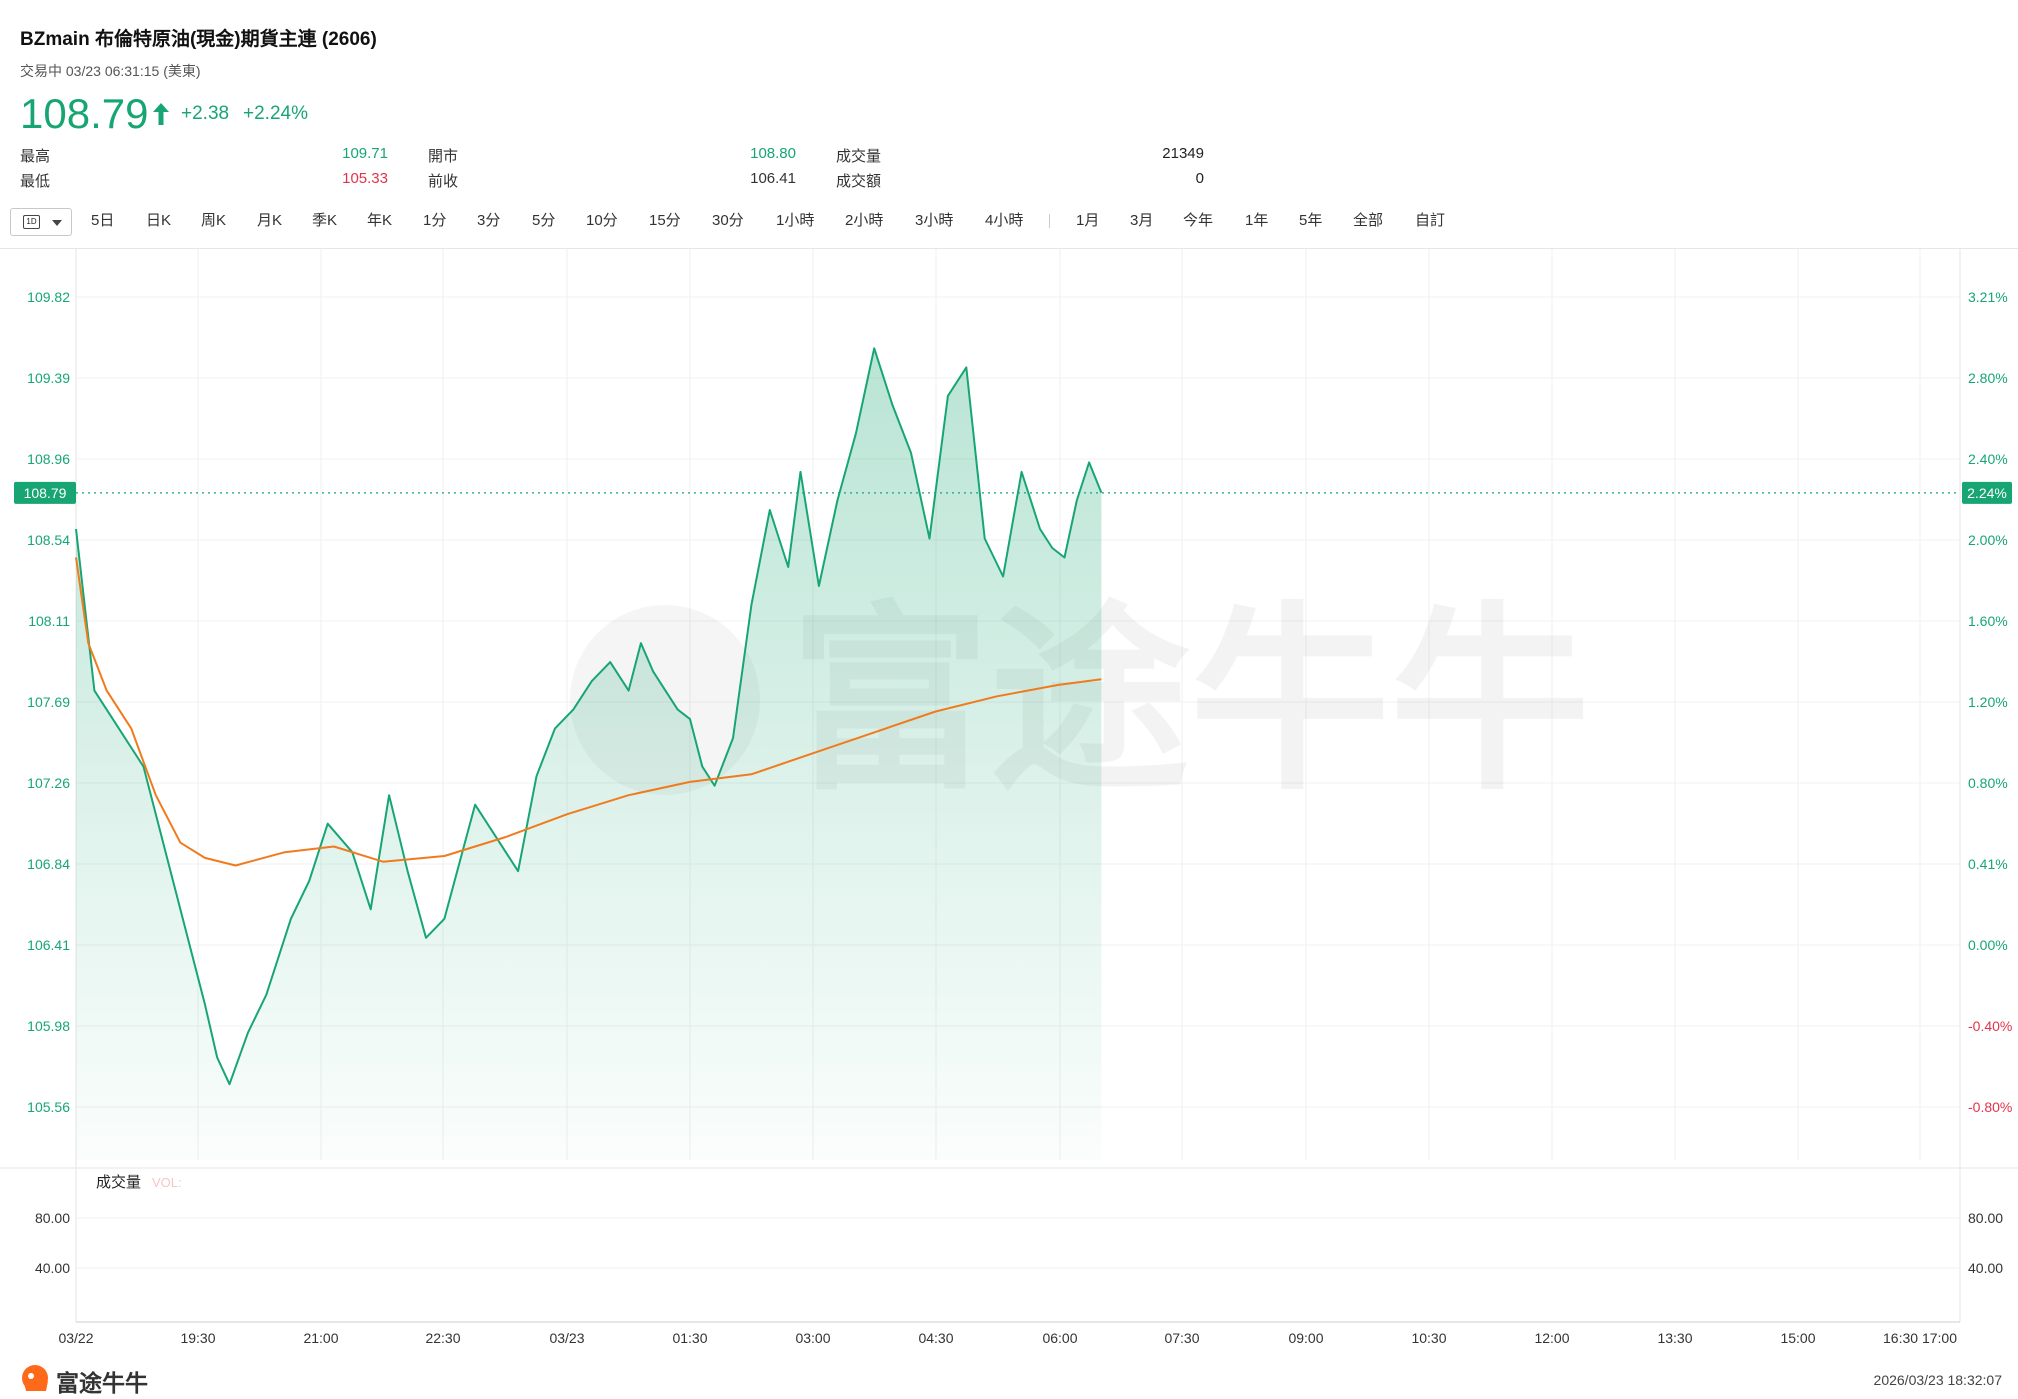  What do you see at coordinates (198, 39) in the screenshot?
I see `page-title: BZmain 布倫特原油(現金)期貨主連 (2606)` at bounding box center [198, 39].